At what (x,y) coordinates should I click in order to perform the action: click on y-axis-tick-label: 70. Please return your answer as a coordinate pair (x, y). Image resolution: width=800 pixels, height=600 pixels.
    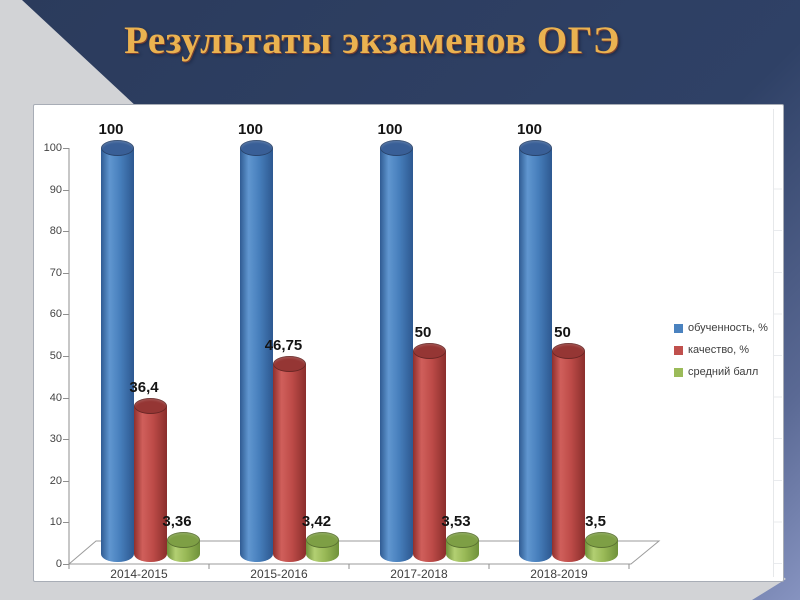
    Looking at the image, I should click on (55, 272).